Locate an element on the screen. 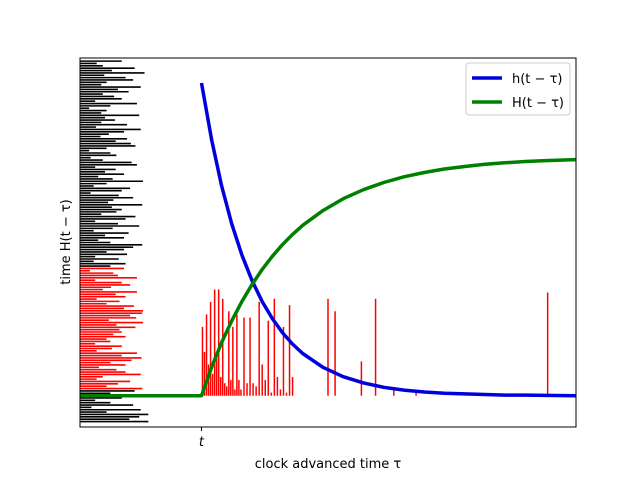 This screenshot has width=640, height=480. left-bars-group is located at coordinates (114, 241).